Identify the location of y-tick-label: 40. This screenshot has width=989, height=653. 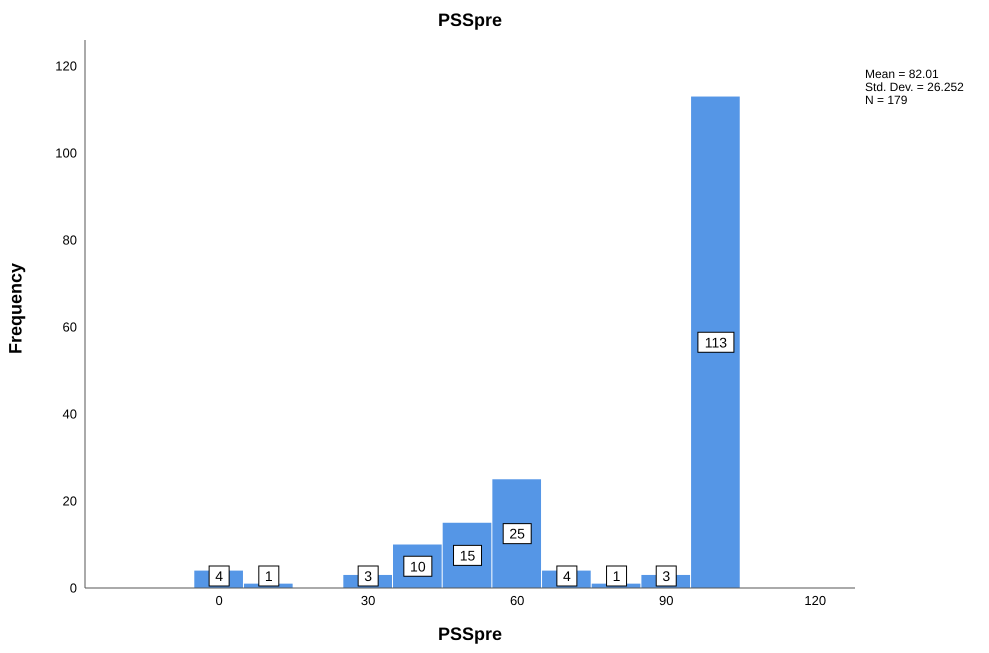
(69, 414).